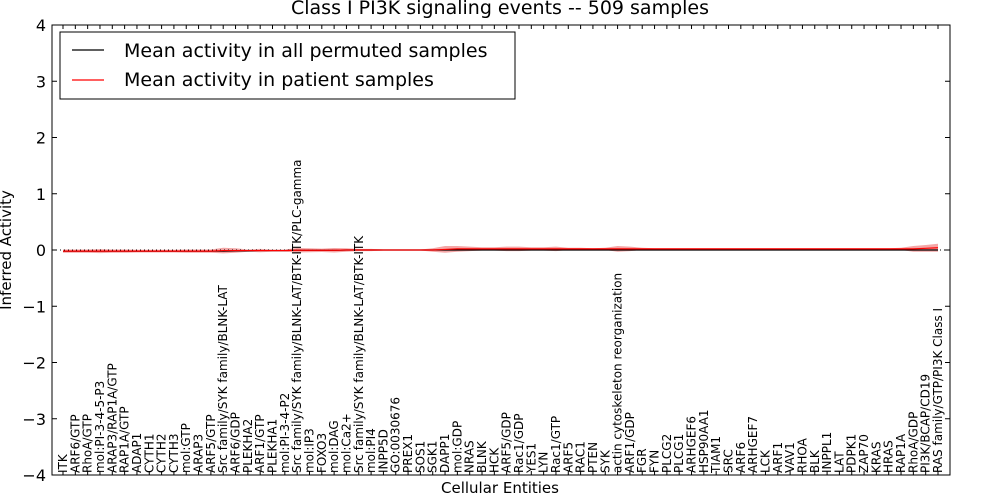  What do you see at coordinates (41, 25) in the screenshot?
I see `y-tick-label: 4` at bounding box center [41, 25].